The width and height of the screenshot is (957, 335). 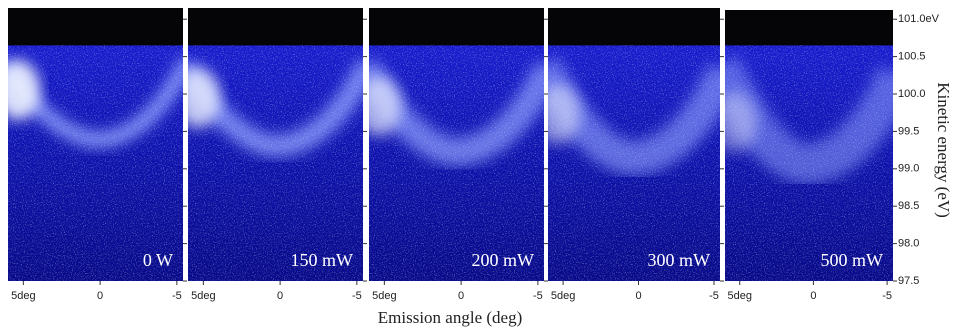 What do you see at coordinates (919, 19) in the screenshot?
I see `y-tick-label: 101.0eV` at bounding box center [919, 19].